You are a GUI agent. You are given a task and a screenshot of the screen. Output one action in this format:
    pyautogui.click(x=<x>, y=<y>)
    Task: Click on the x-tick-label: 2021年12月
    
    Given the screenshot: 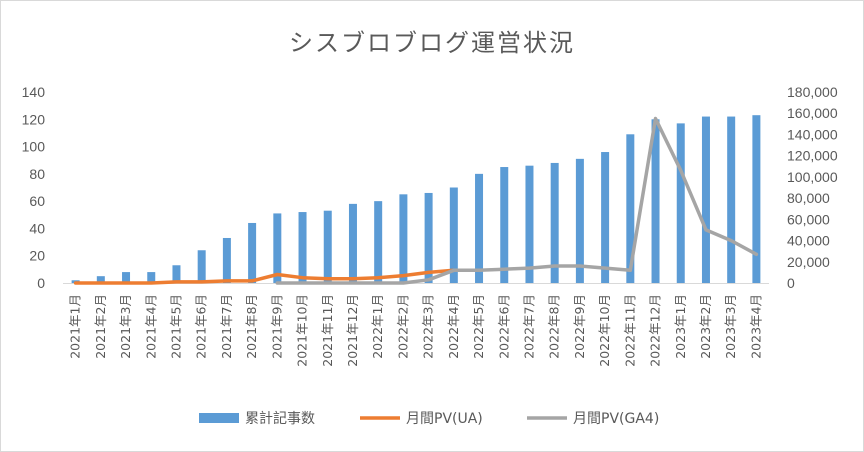 What is the action you would take?
    pyautogui.click(x=352, y=330)
    